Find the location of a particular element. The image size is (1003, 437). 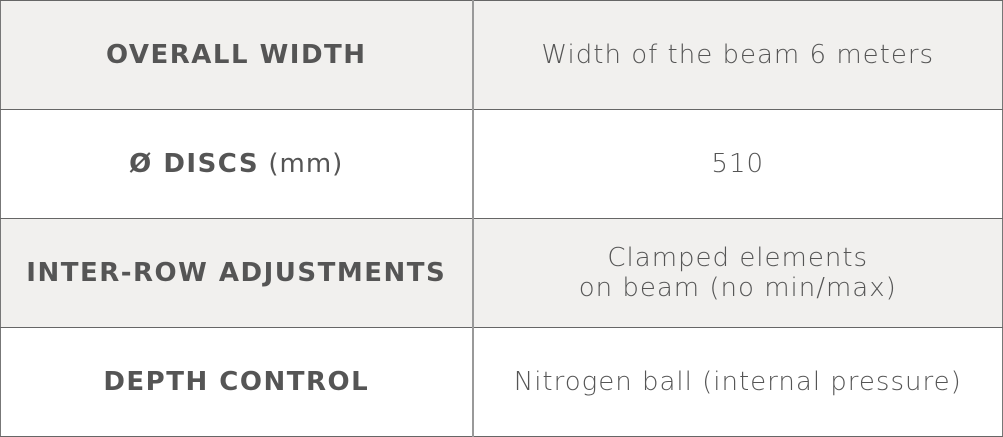

spec-label: DEPTH CONTROL is located at coordinates (237, 382).